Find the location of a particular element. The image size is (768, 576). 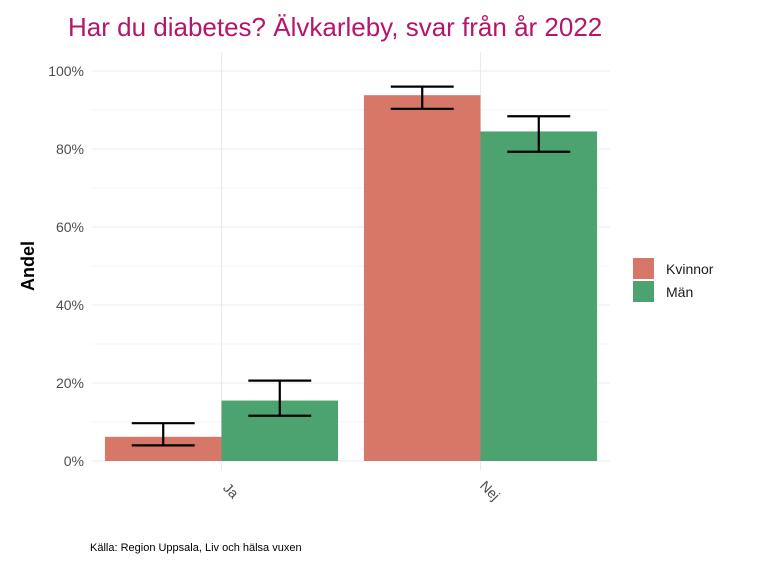

y-tick-label: 80% is located at coordinates (70, 149).